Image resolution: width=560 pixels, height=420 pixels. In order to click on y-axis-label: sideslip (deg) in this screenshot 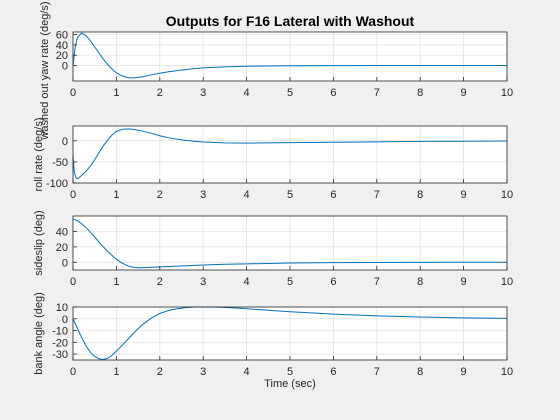, I will do `click(39, 242)`.